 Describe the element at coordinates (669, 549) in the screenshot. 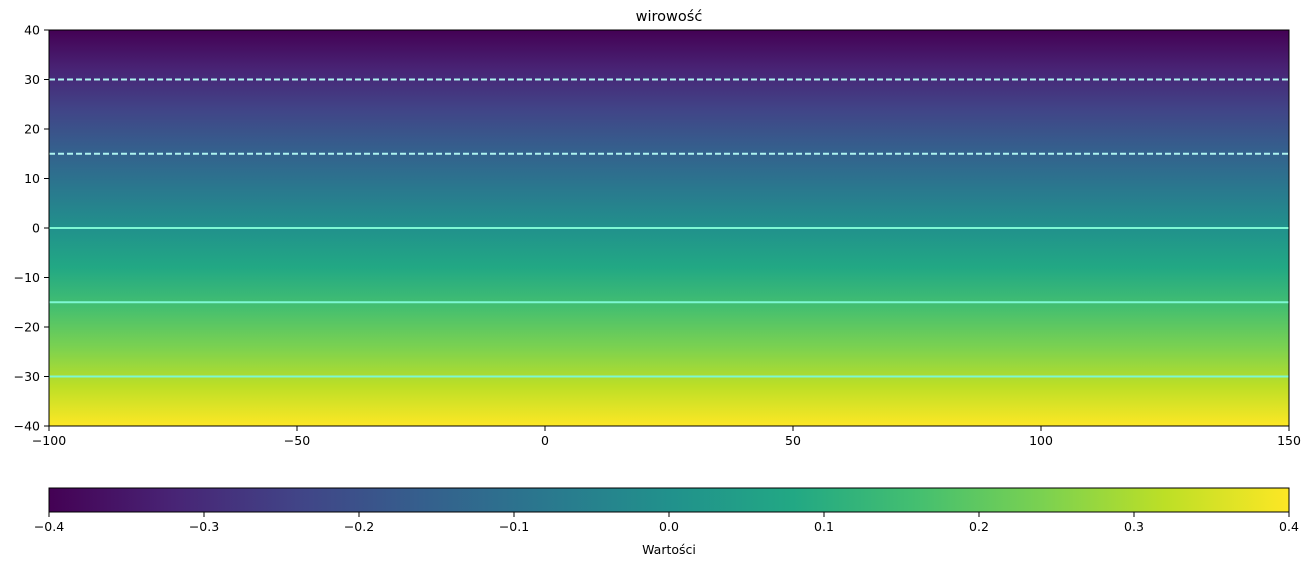

I see `colorbar-label: Wartości` at that location.